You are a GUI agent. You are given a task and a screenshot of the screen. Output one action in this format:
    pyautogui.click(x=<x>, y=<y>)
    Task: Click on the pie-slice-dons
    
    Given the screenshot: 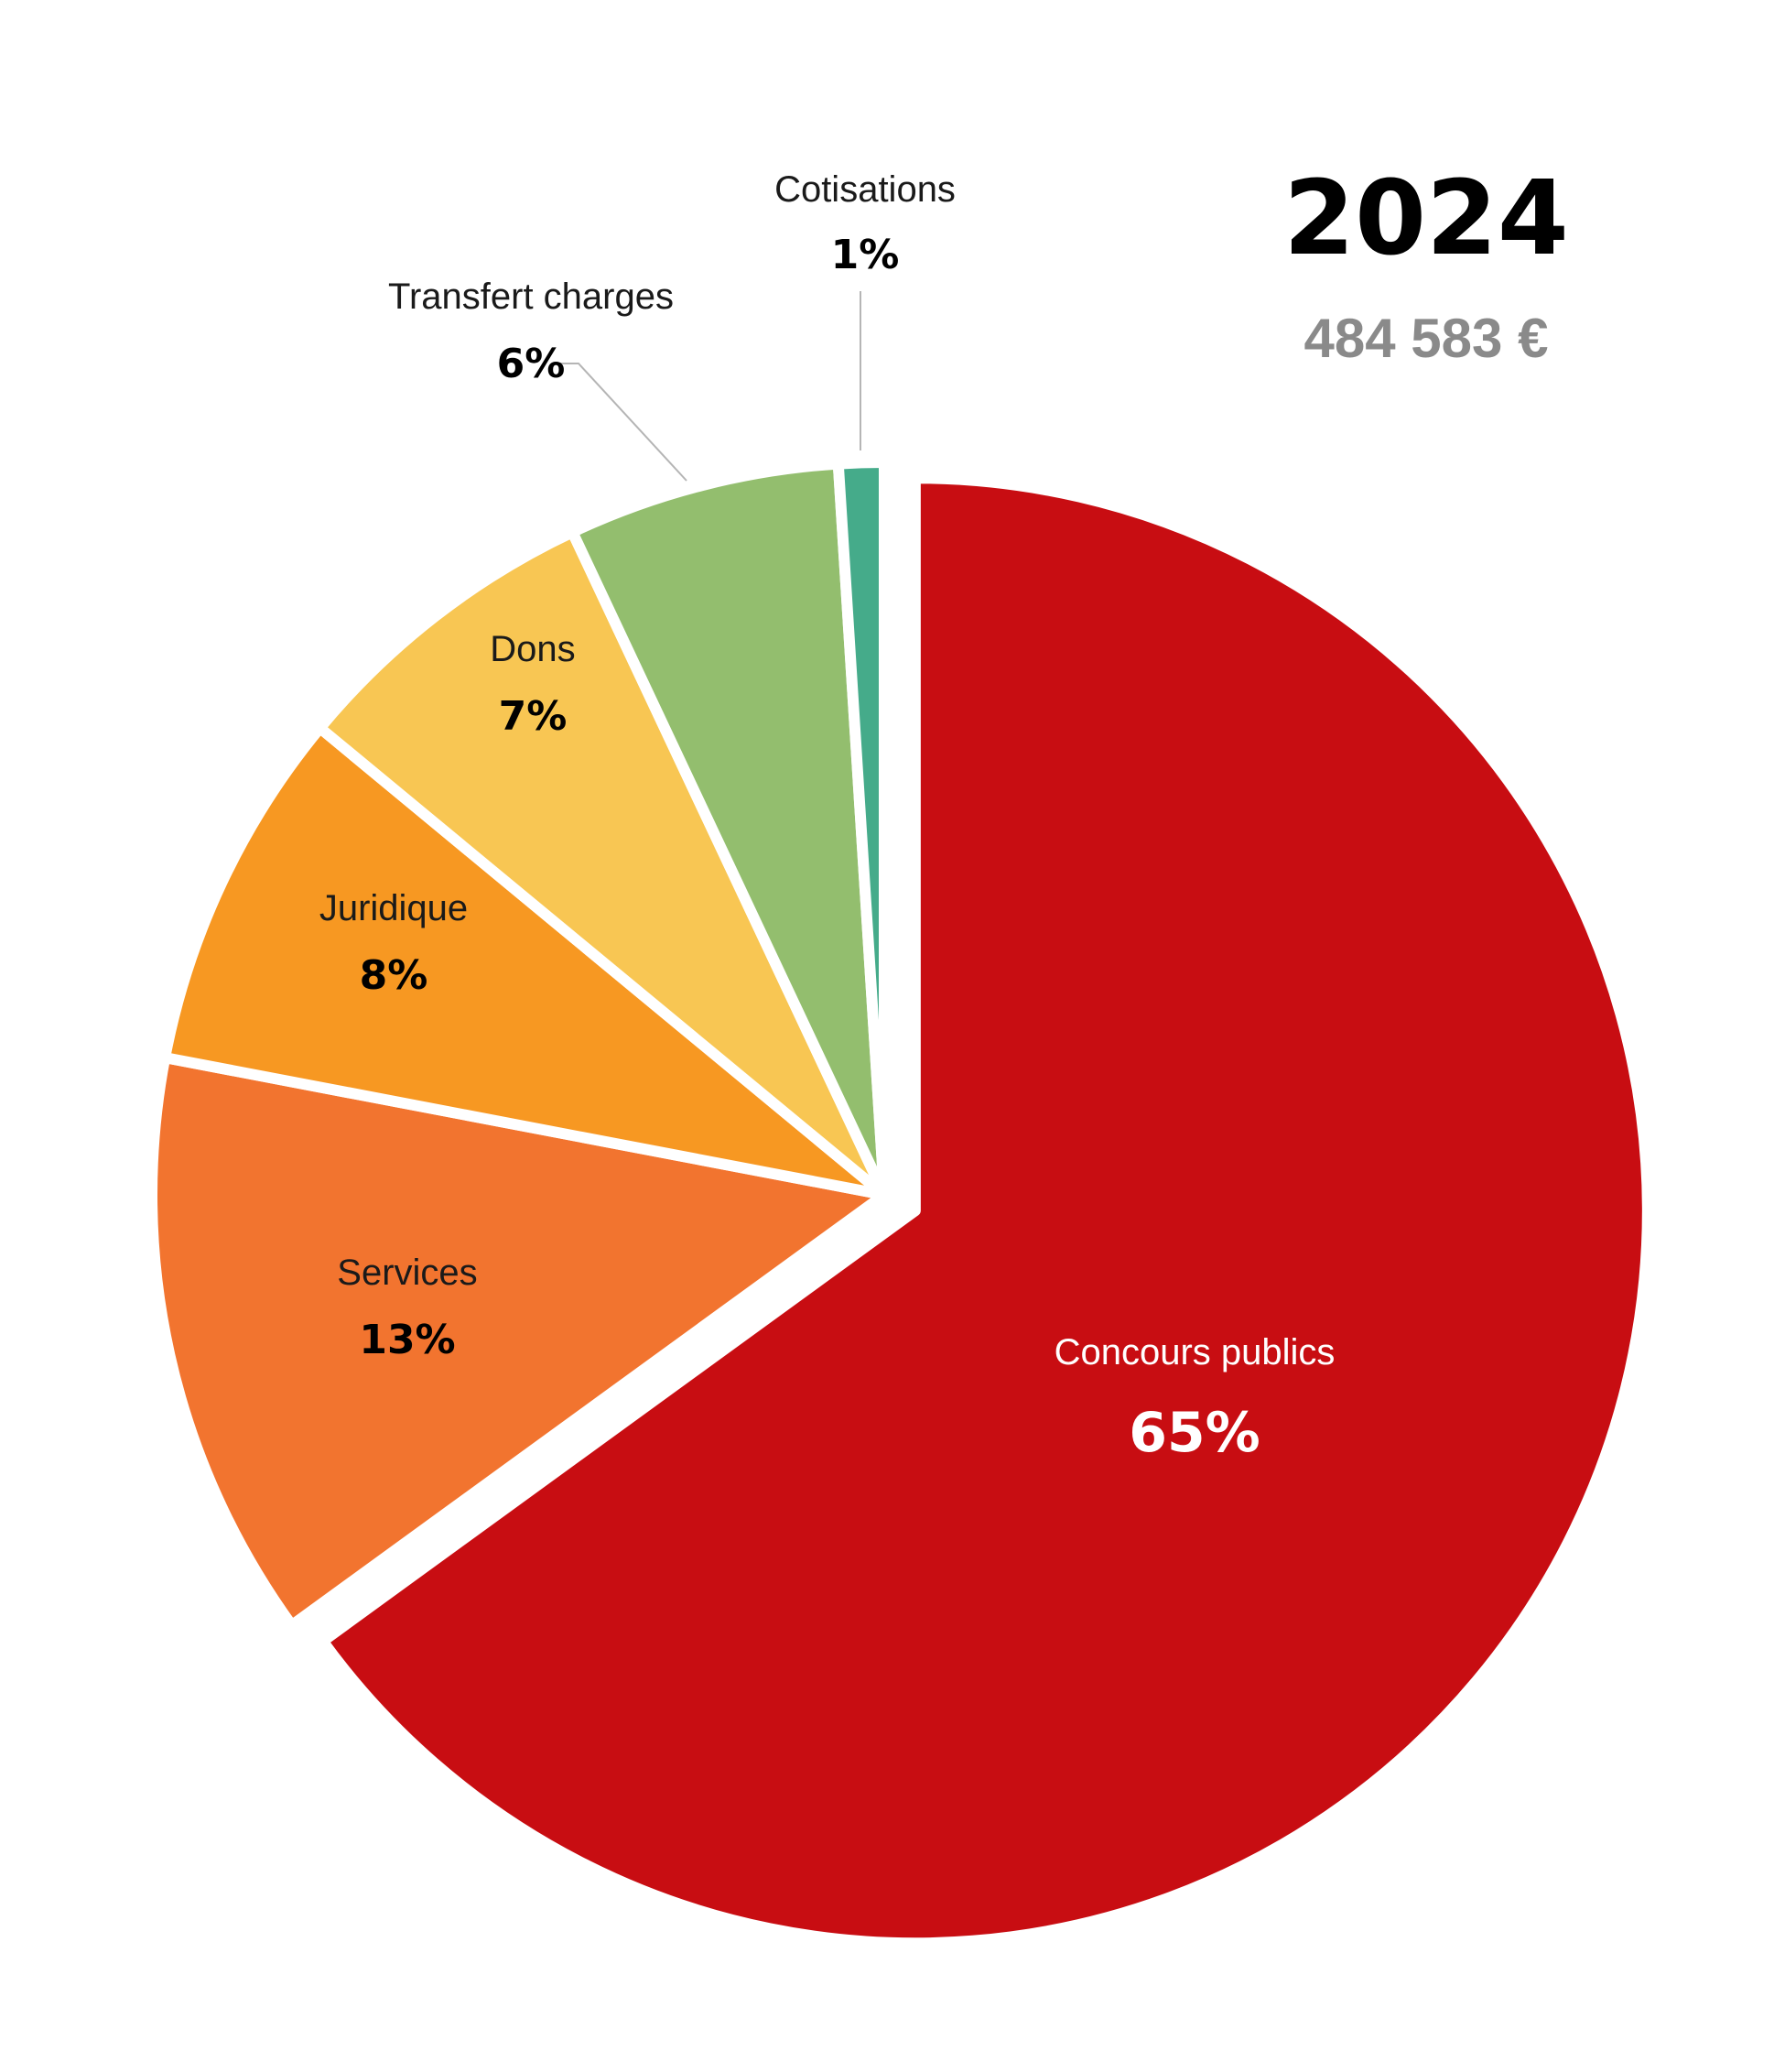 What is the action you would take?
    pyautogui.click(x=602, y=863)
    